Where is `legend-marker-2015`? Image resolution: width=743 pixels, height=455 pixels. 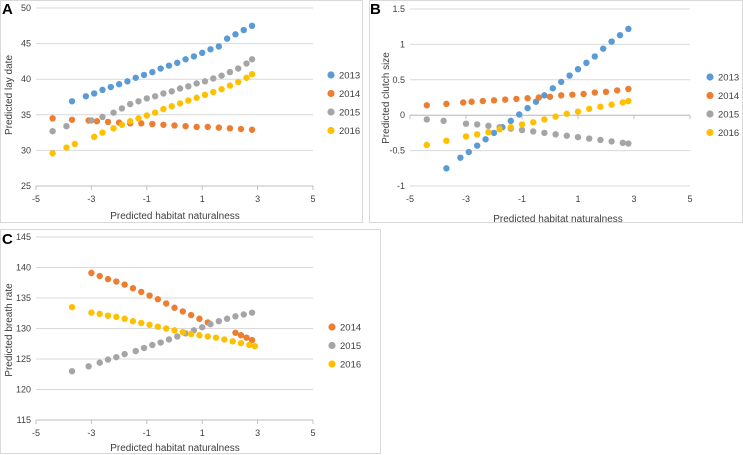
legend-marker-2015 is located at coordinates (332, 345).